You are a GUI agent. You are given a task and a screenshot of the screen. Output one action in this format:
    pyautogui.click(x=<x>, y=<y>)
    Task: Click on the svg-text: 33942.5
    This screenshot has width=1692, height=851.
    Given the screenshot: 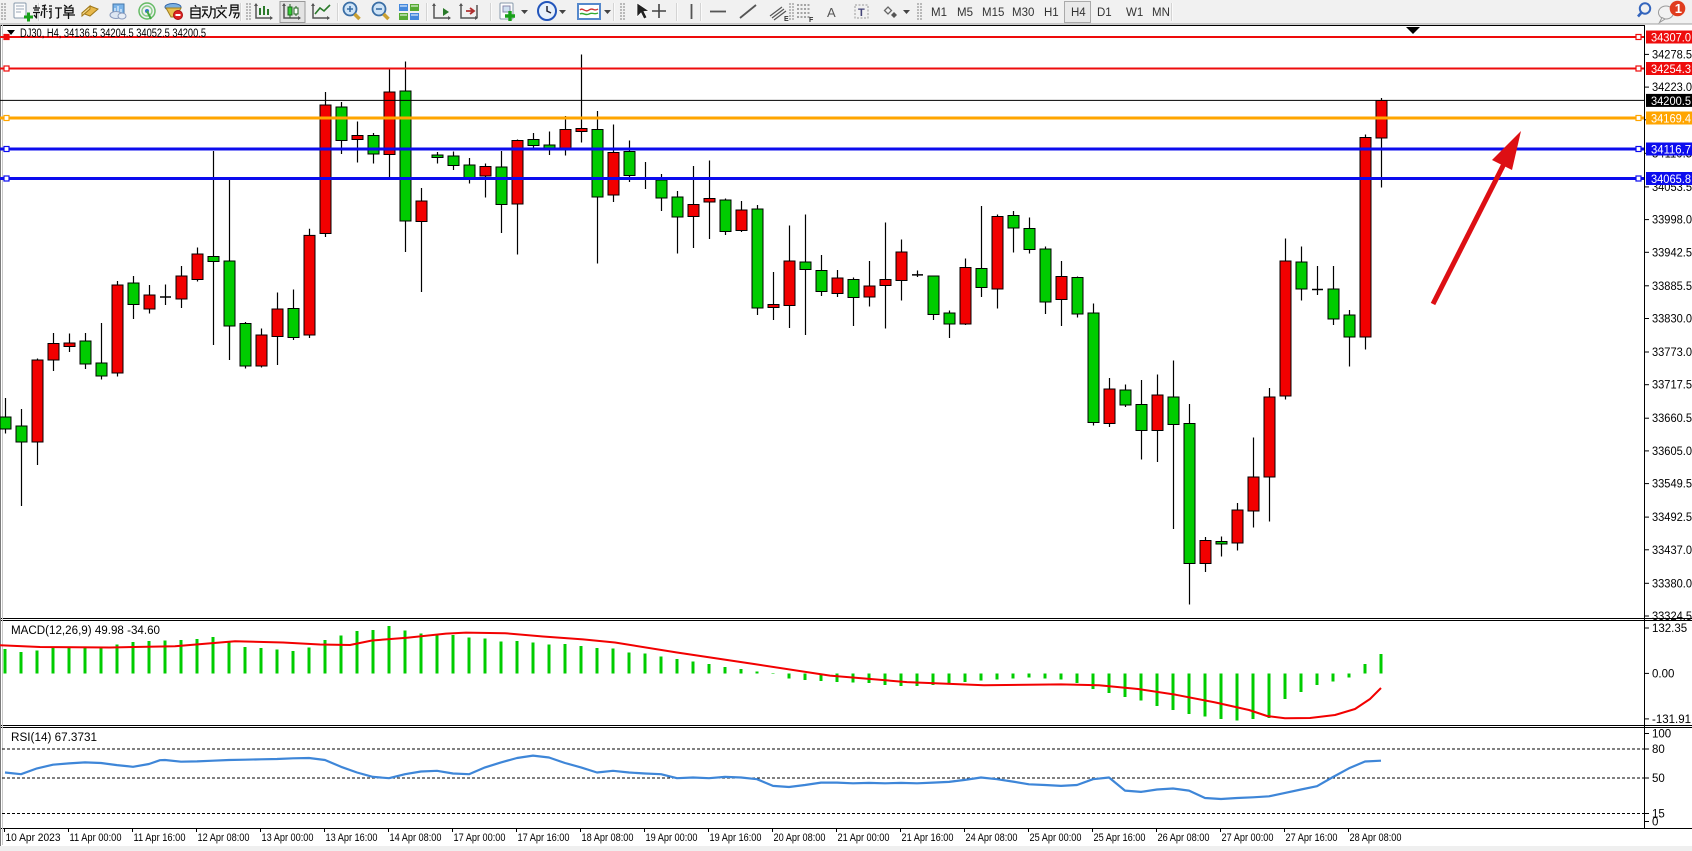 What is the action you would take?
    pyautogui.click(x=1672, y=253)
    